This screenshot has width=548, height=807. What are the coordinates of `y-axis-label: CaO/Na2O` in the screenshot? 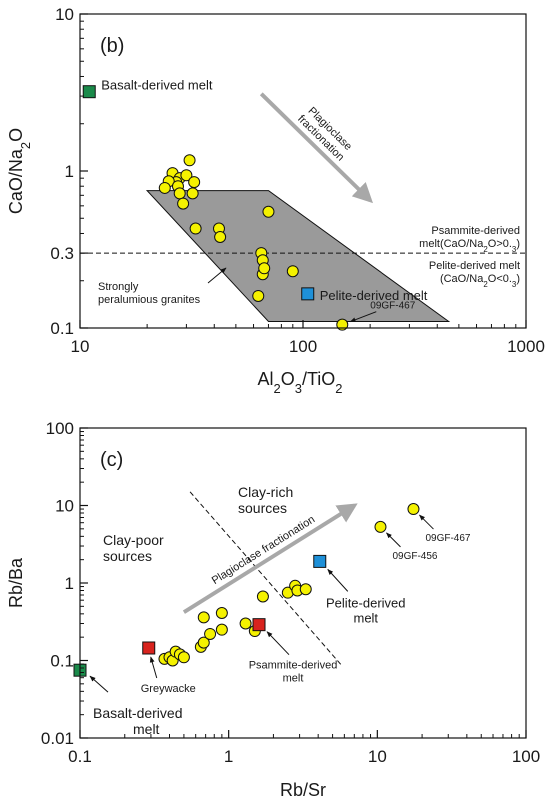 It's located at (19, 171).